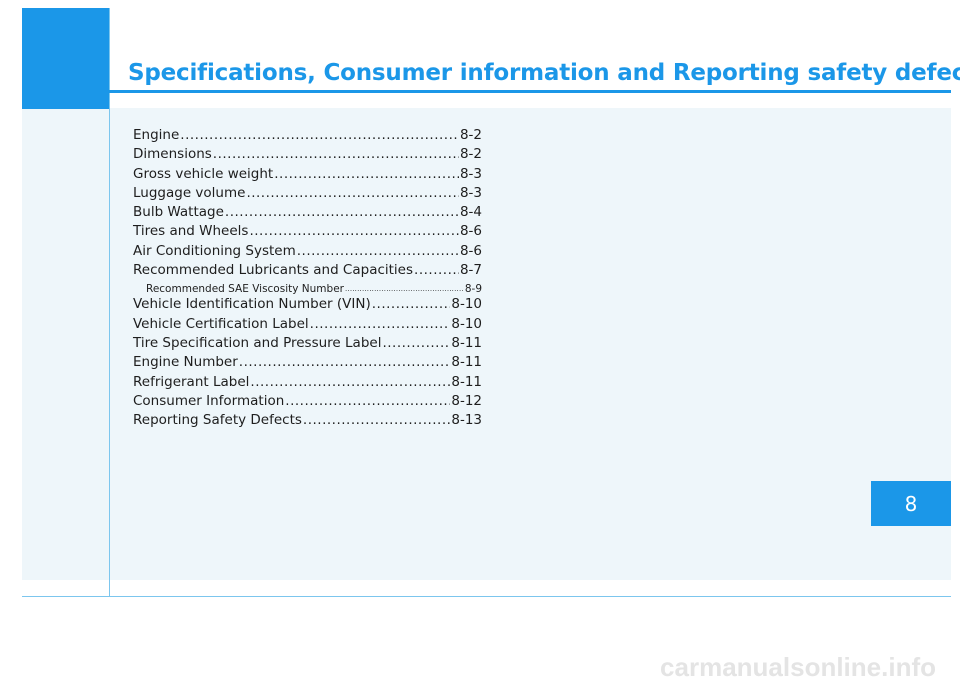 Image resolution: width=960 pixels, height=689 pixels. What do you see at coordinates (470, 270) in the screenshot?
I see `toc-item-page: 8-7` at bounding box center [470, 270].